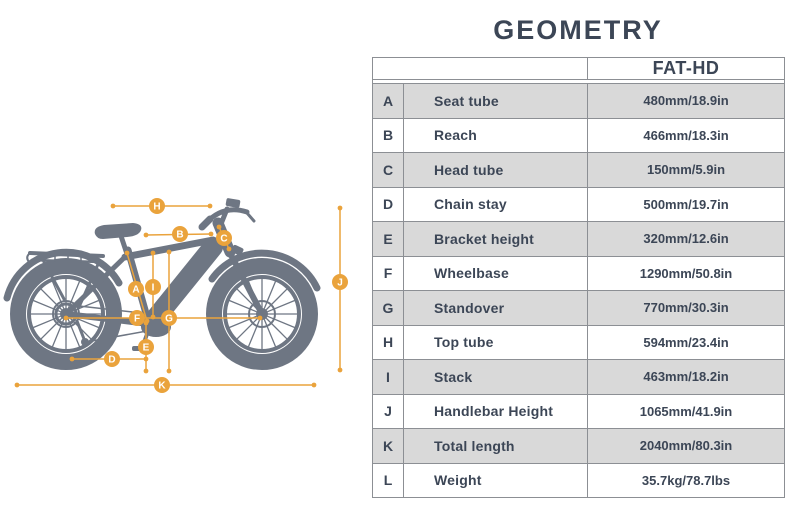 The height and width of the screenshot is (514, 800). I want to click on measure-marker-a: A, so click(136, 289).